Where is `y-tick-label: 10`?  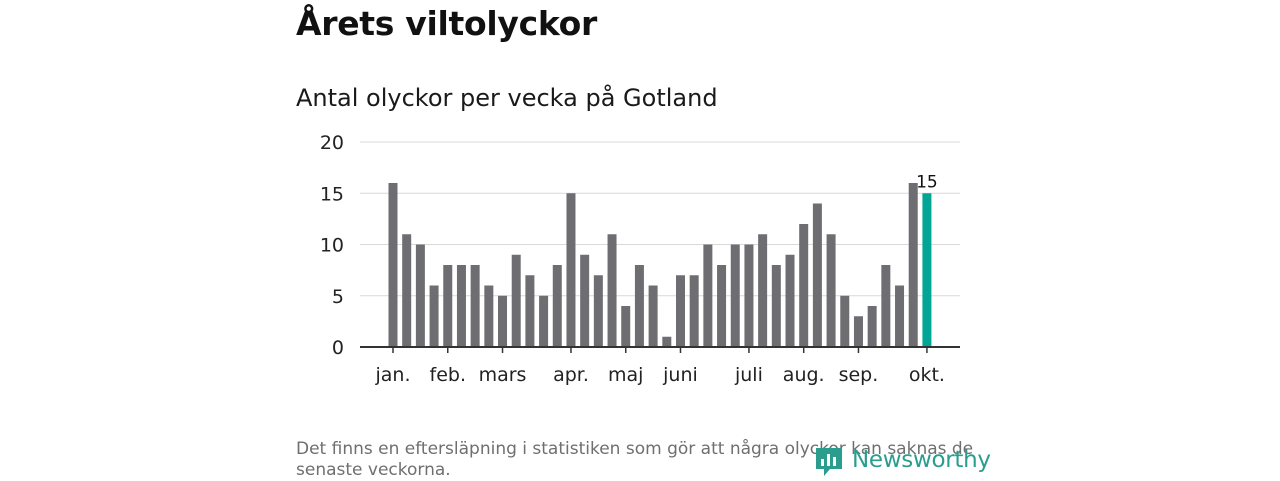 y-tick-label: 10 is located at coordinates (332, 246).